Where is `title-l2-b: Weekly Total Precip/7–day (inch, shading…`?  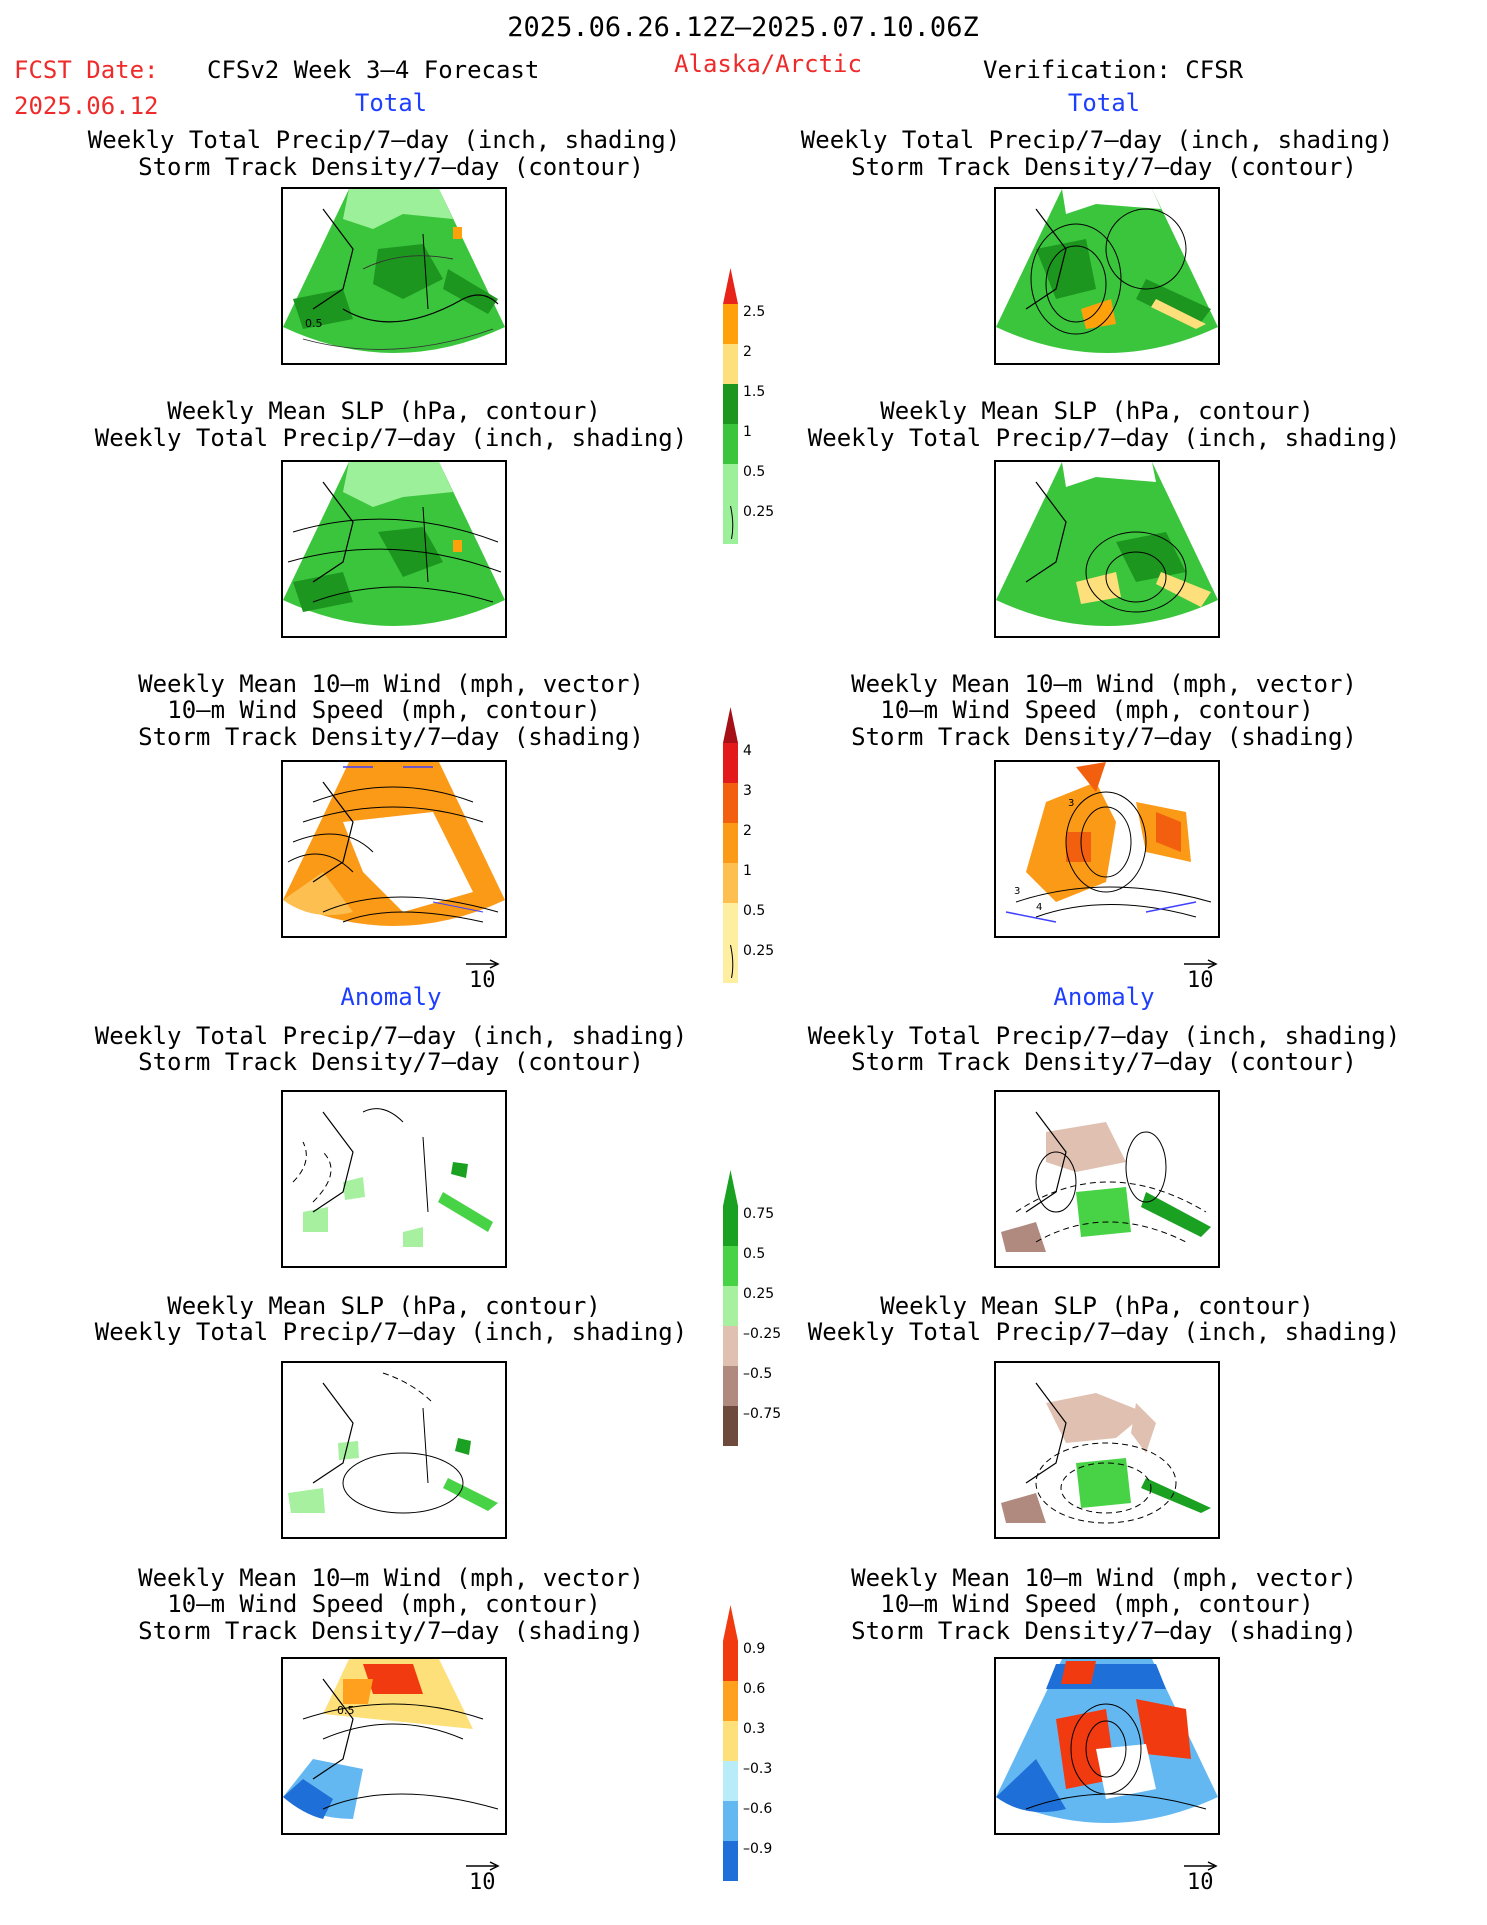 title-l2-b: Weekly Total Precip/7–day (inch, shading… is located at coordinates (391, 438).